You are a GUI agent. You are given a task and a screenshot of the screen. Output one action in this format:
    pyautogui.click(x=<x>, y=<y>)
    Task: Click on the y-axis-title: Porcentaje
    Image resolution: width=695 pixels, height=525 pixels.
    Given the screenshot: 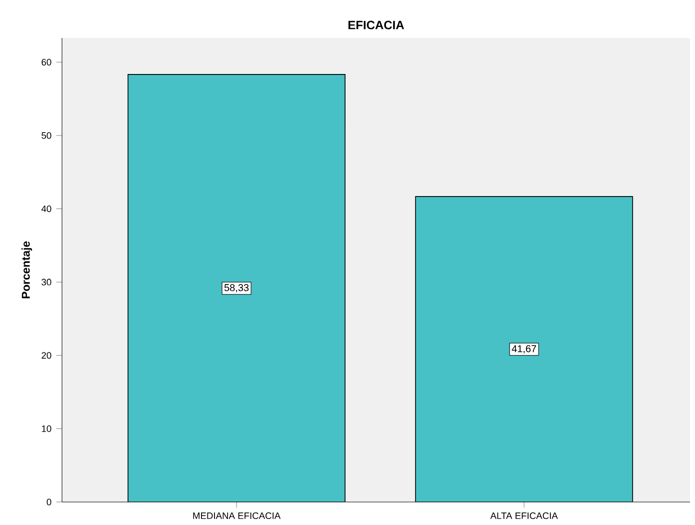 What is the action you would take?
    pyautogui.click(x=26, y=269)
    